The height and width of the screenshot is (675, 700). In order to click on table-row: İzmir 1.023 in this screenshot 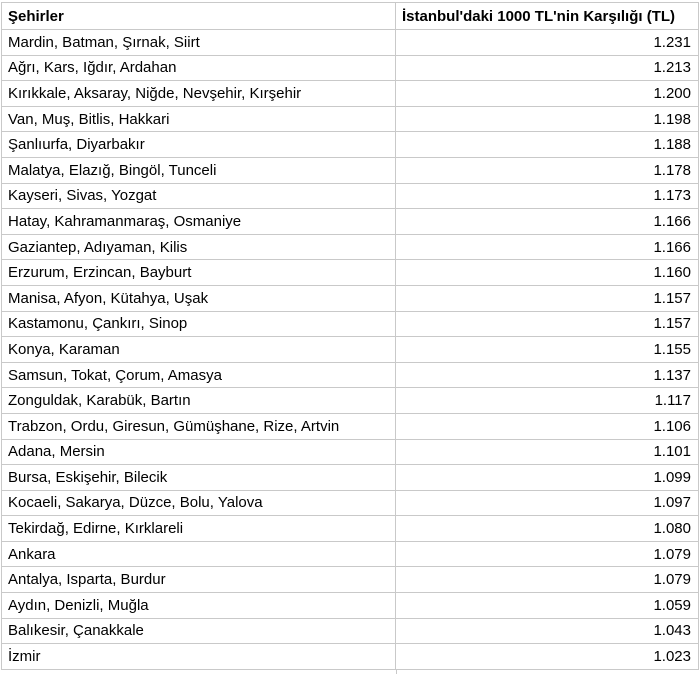, I will do `click(350, 656)`.